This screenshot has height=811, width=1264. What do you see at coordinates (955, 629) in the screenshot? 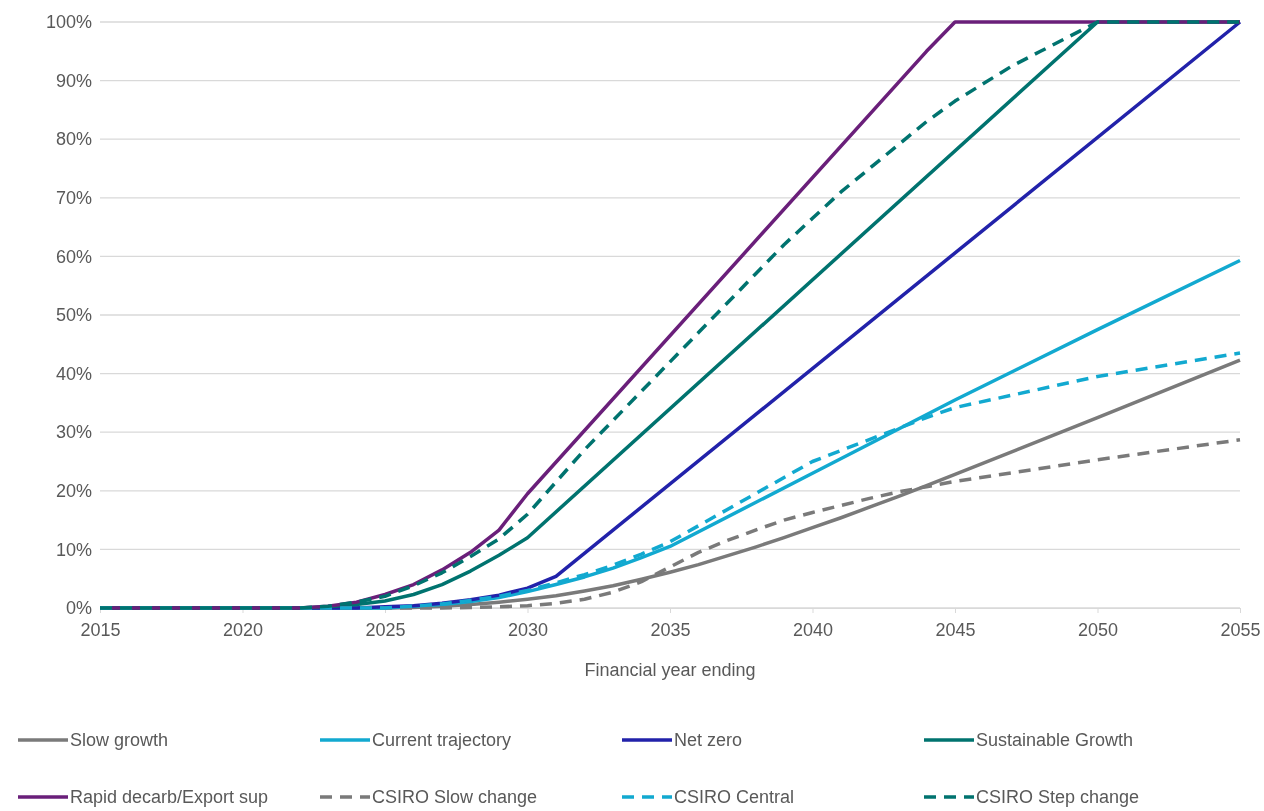
I see `x-tick-label: 2045` at bounding box center [955, 629].